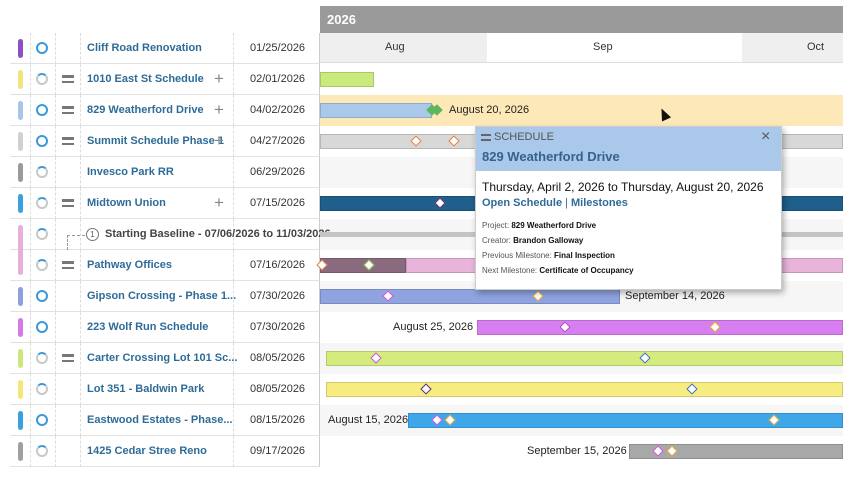 Image resolution: width=850 pixels, height=484 pixels. What do you see at coordinates (628, 149) in the screenshot?
I see `popup-header` at bounding box center [628, 149].